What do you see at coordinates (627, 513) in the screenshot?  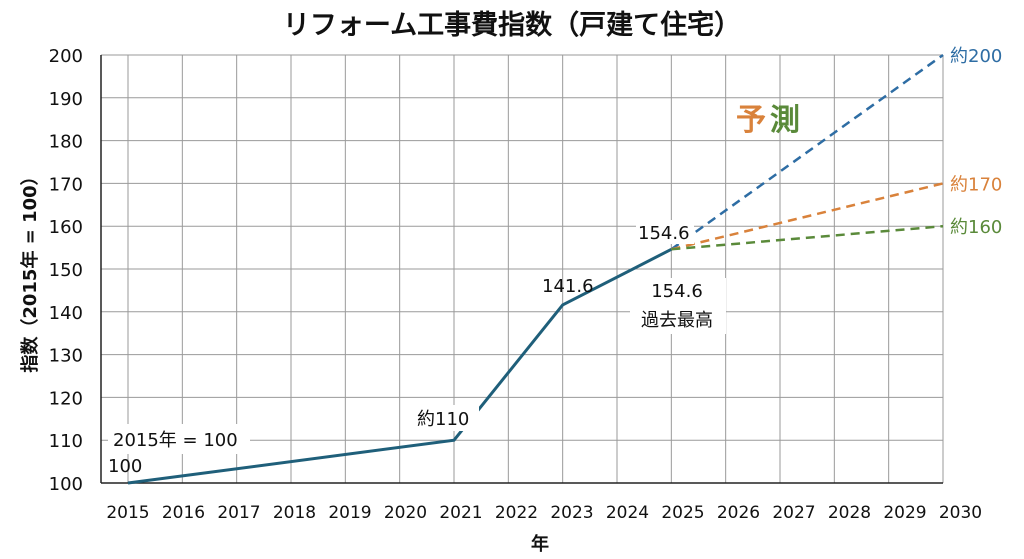 I see `x-tick-label: 2024` at bounding box center [627, 513].